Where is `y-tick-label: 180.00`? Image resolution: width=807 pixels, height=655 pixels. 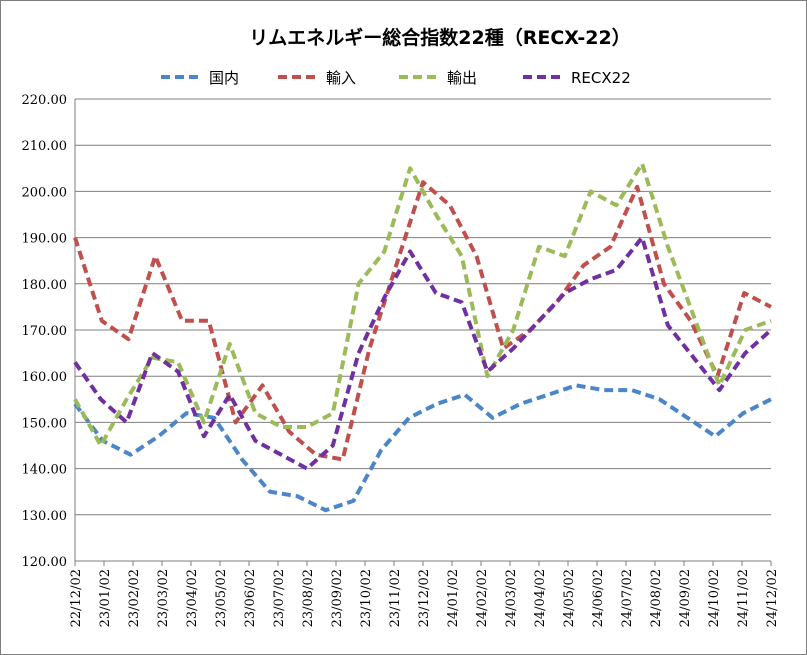 y-tick-label: 180.00 is located at coordinates (45, 285).